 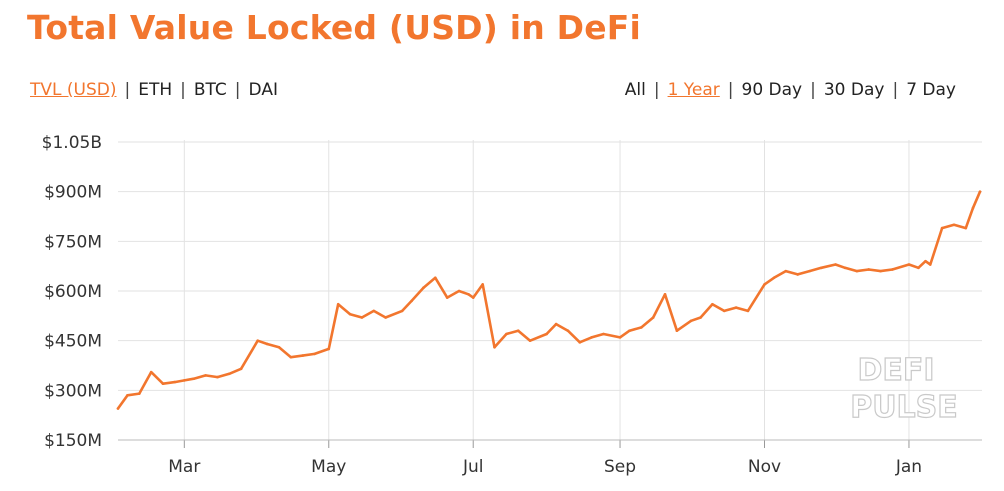 I want to click on metric-selector: TVL (USD) | ETH | BTC | DAI, so click(x=154, y=90).